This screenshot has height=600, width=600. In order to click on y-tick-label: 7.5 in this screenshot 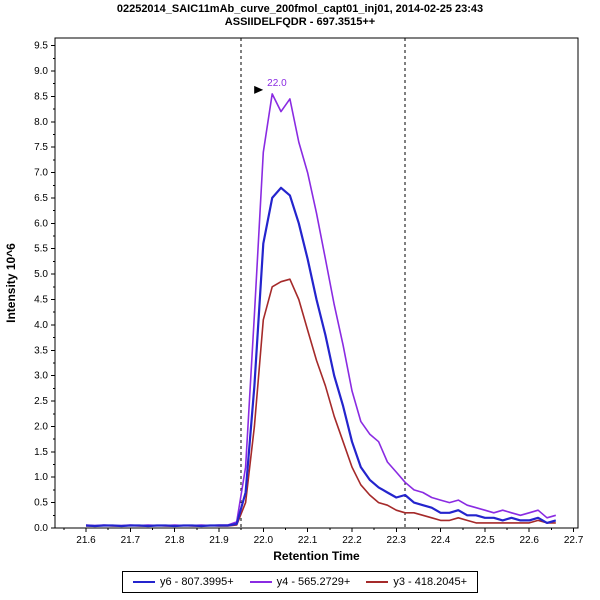, I will do `click(41, 147)`.